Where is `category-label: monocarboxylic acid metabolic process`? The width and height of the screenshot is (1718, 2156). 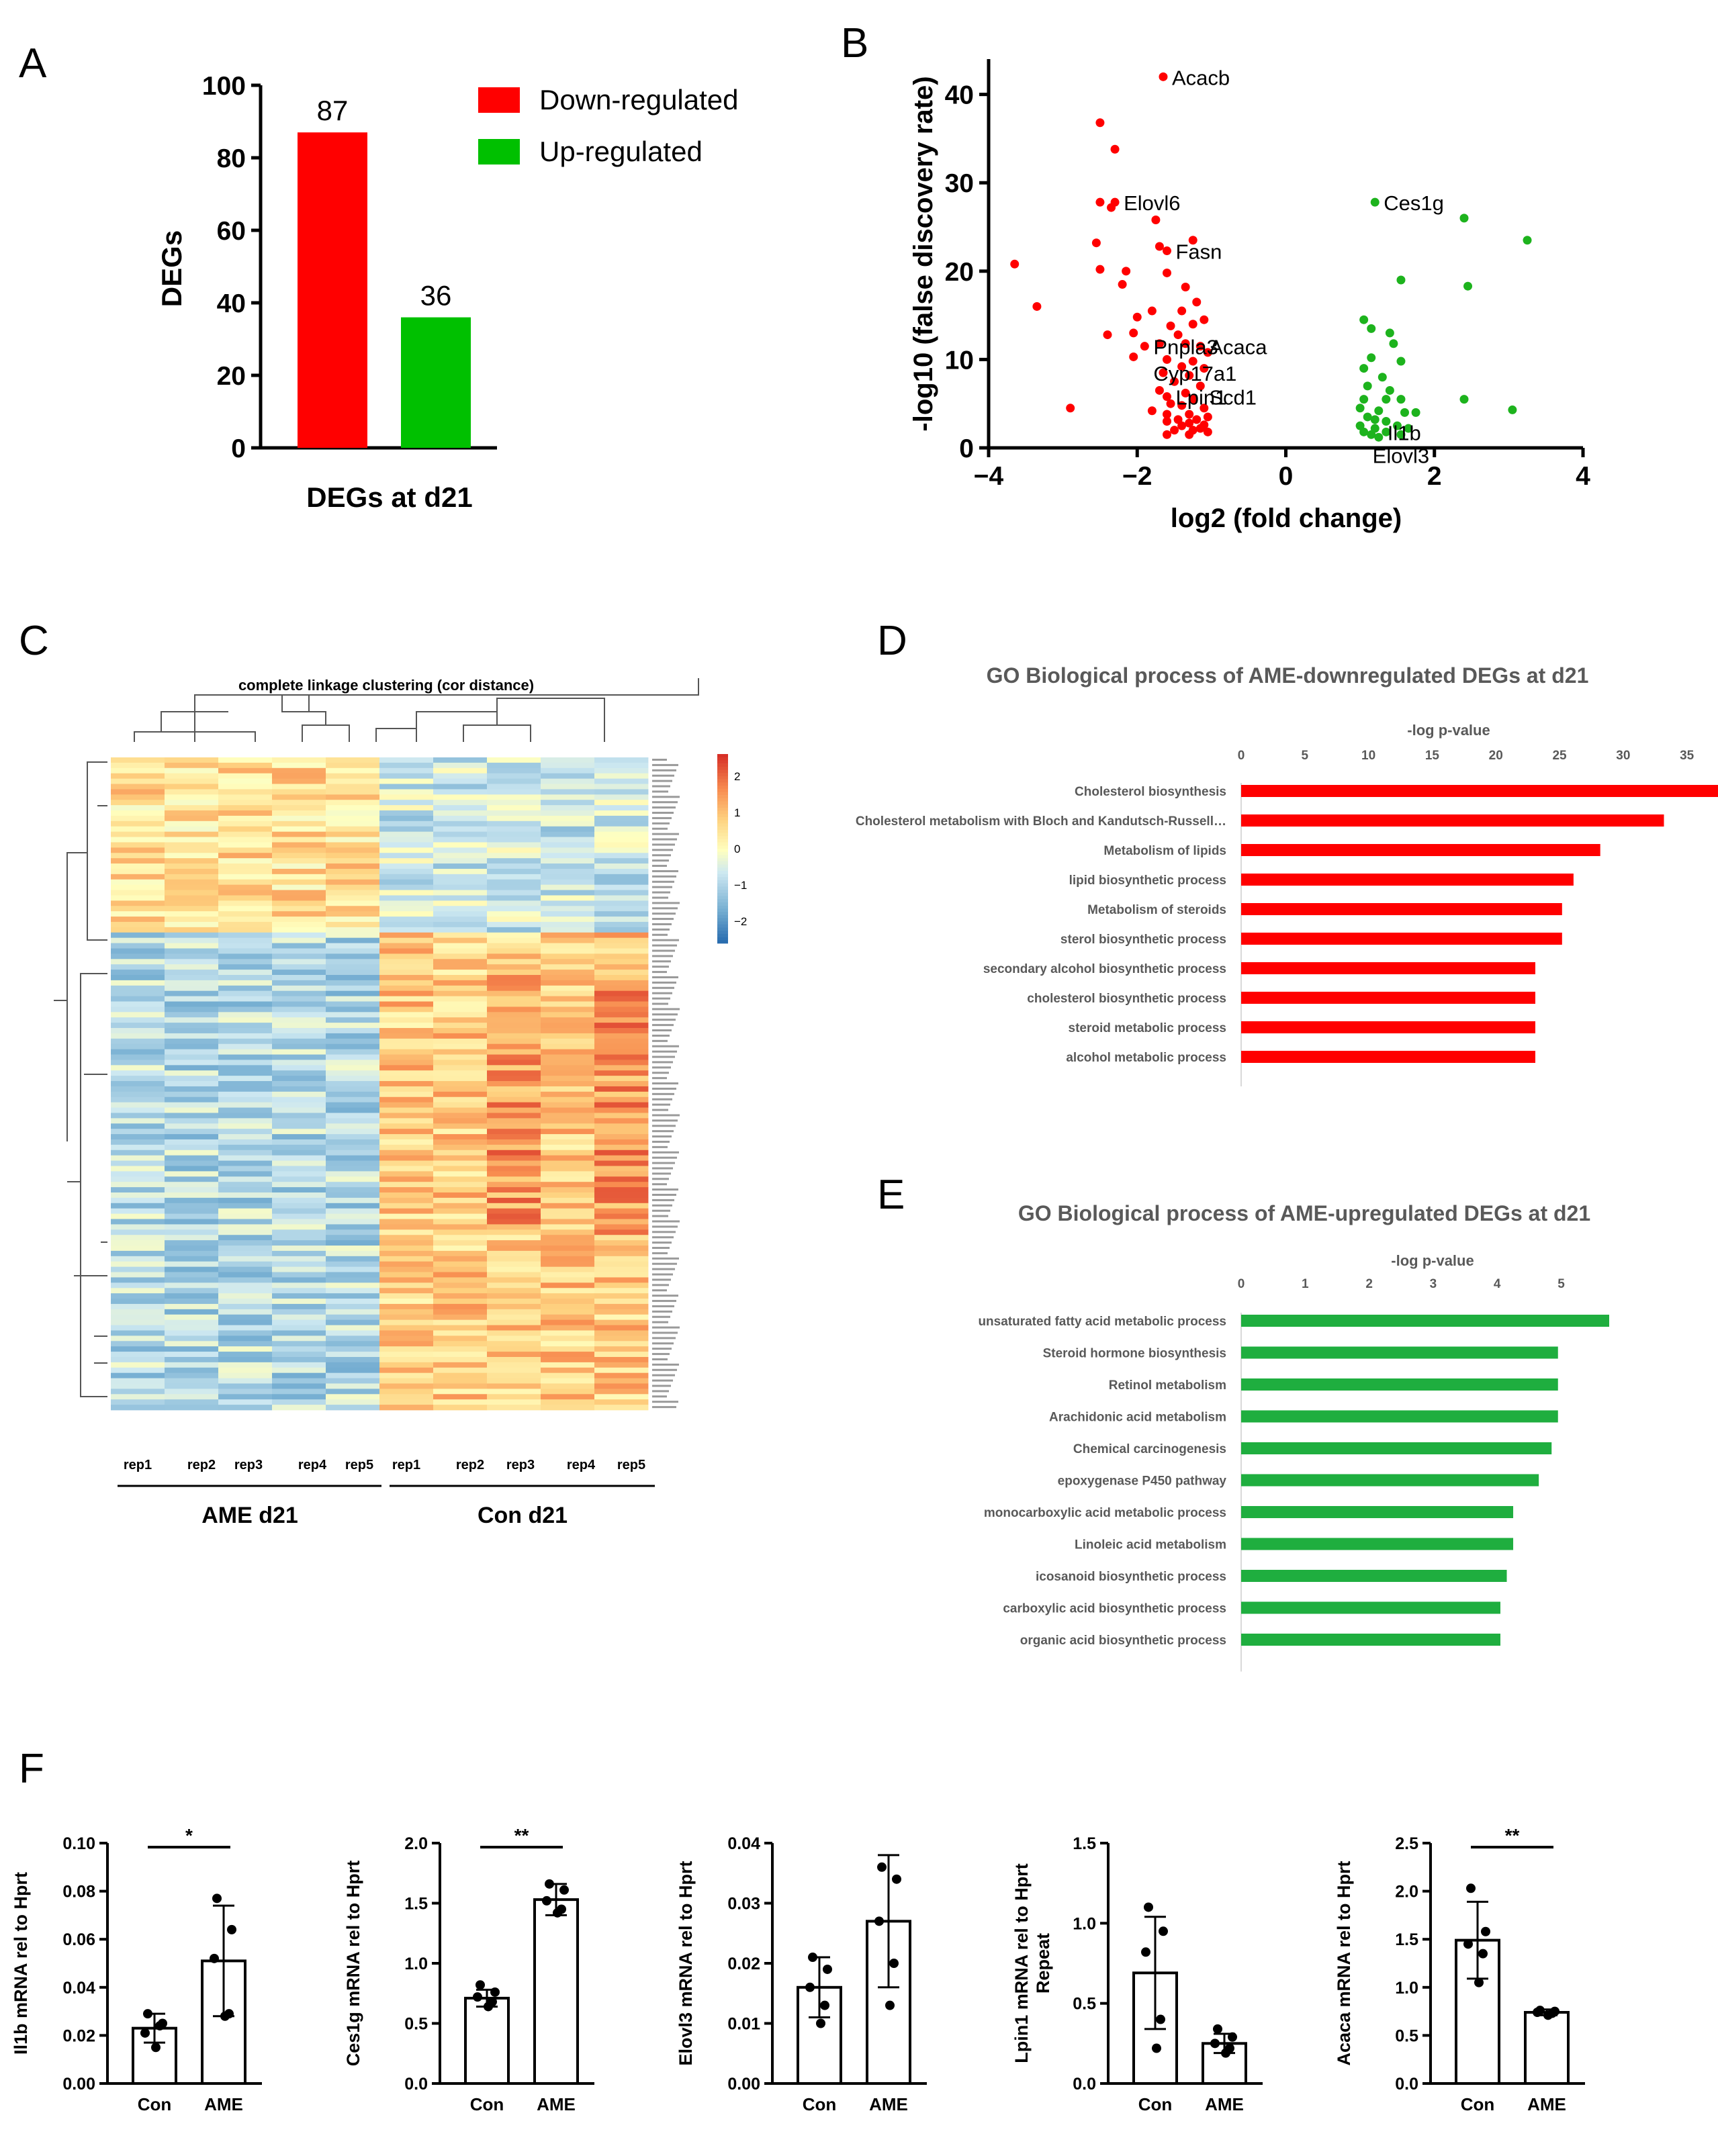
category-label: monocarboxylic acid metabolic process is located at coordinates (1105, 1513).